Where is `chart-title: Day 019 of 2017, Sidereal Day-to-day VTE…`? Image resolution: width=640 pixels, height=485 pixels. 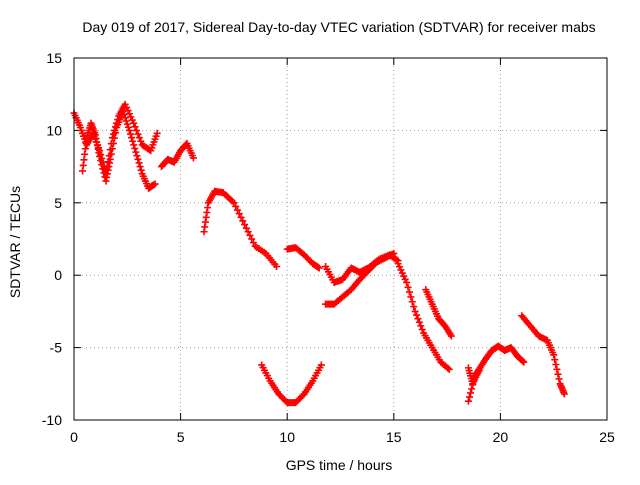
chart-title: Day 019 of 2017, Sidereal Day-to-day VTE… is located at coordinates (338, 27).